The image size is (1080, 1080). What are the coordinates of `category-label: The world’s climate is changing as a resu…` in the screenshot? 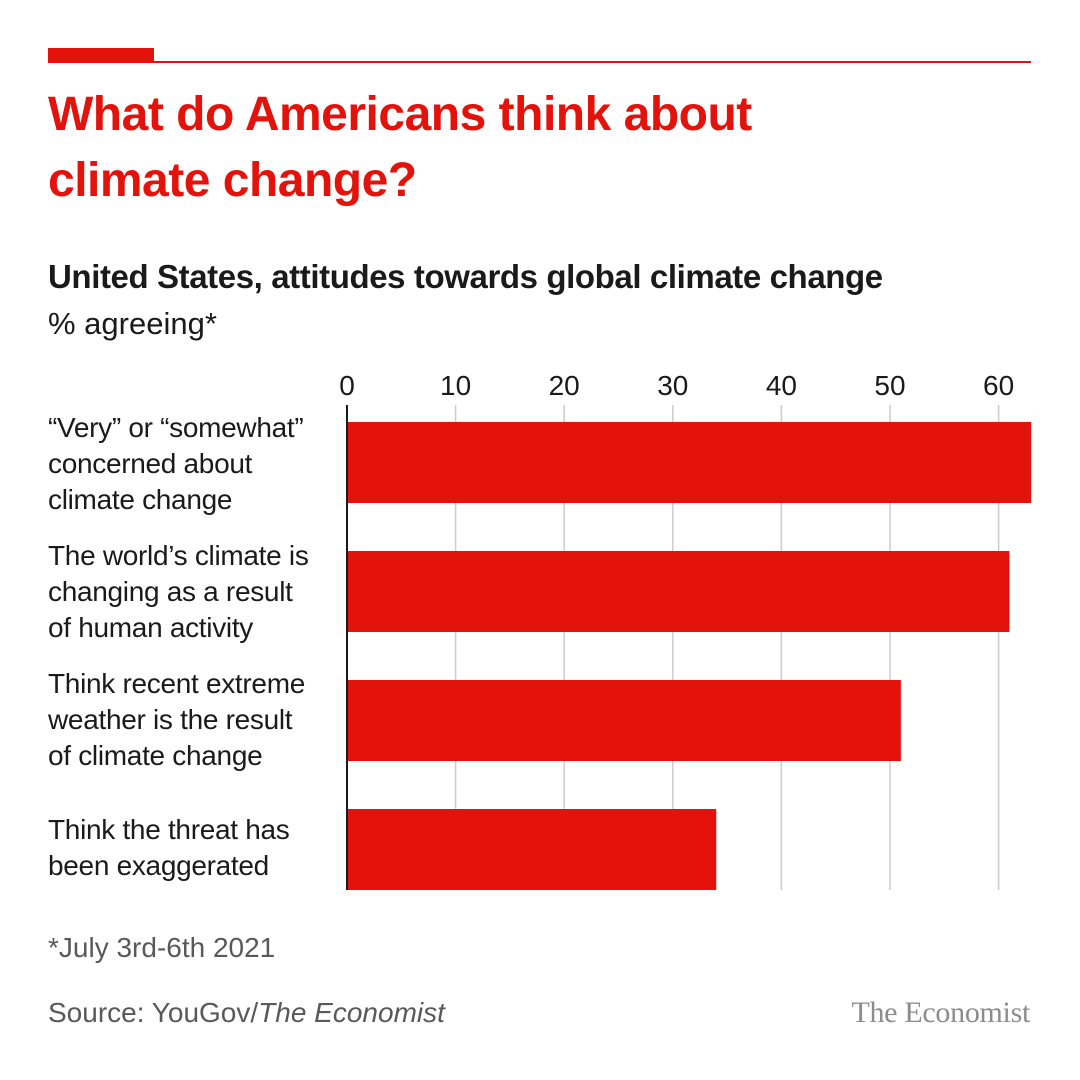 It's located at (193, 592).